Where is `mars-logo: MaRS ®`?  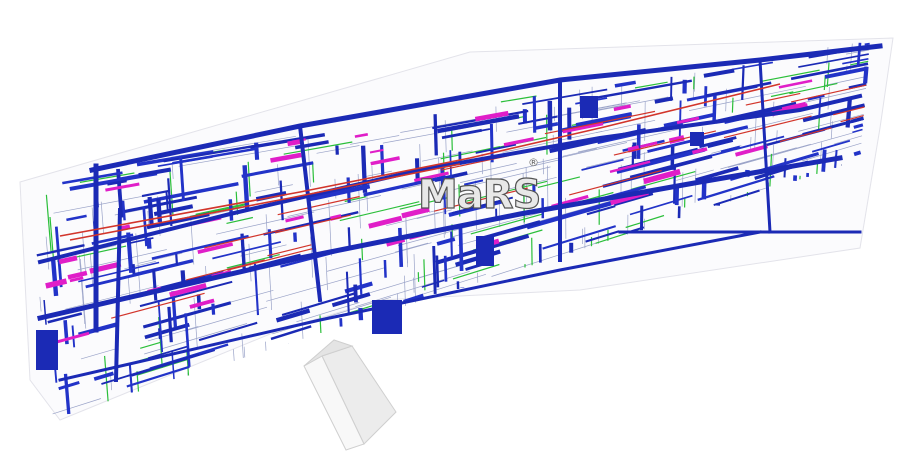 mars-logo: MaRS ® is located at coordinates (479, 187).